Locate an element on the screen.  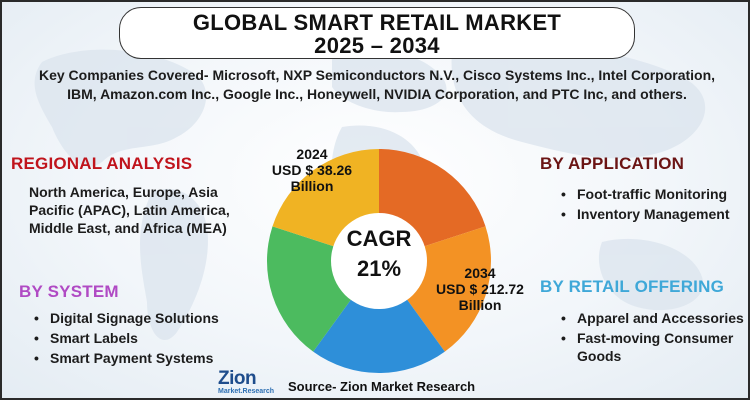
logo-word: Zion is located at coordinates (237, 378).